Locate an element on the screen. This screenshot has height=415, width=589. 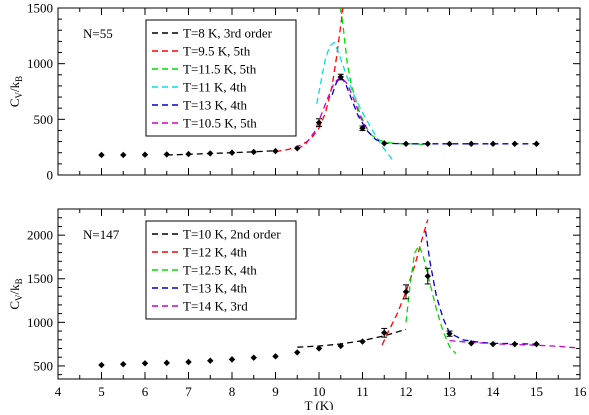
legend-label: T=11.5 K, 5th is located at coordinates (220, 69).